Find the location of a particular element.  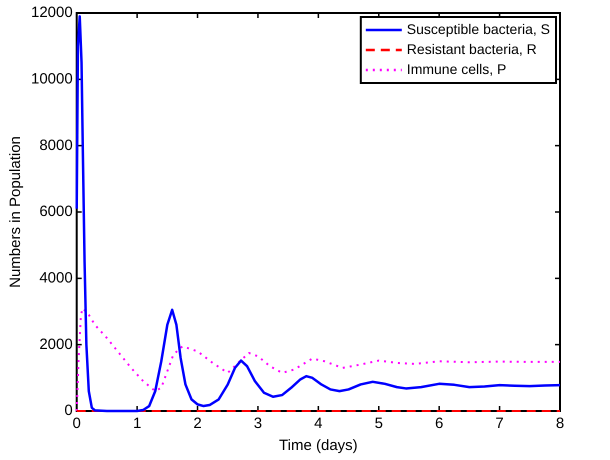

x-tick-label: 4 is located at coordinates (318, 423).